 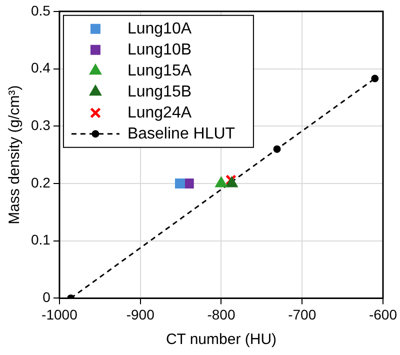 What do you see at coordinates (40, 10) in the screenshot?
I see `y-tick-label: 0.5` at bounding box center [40, 10].